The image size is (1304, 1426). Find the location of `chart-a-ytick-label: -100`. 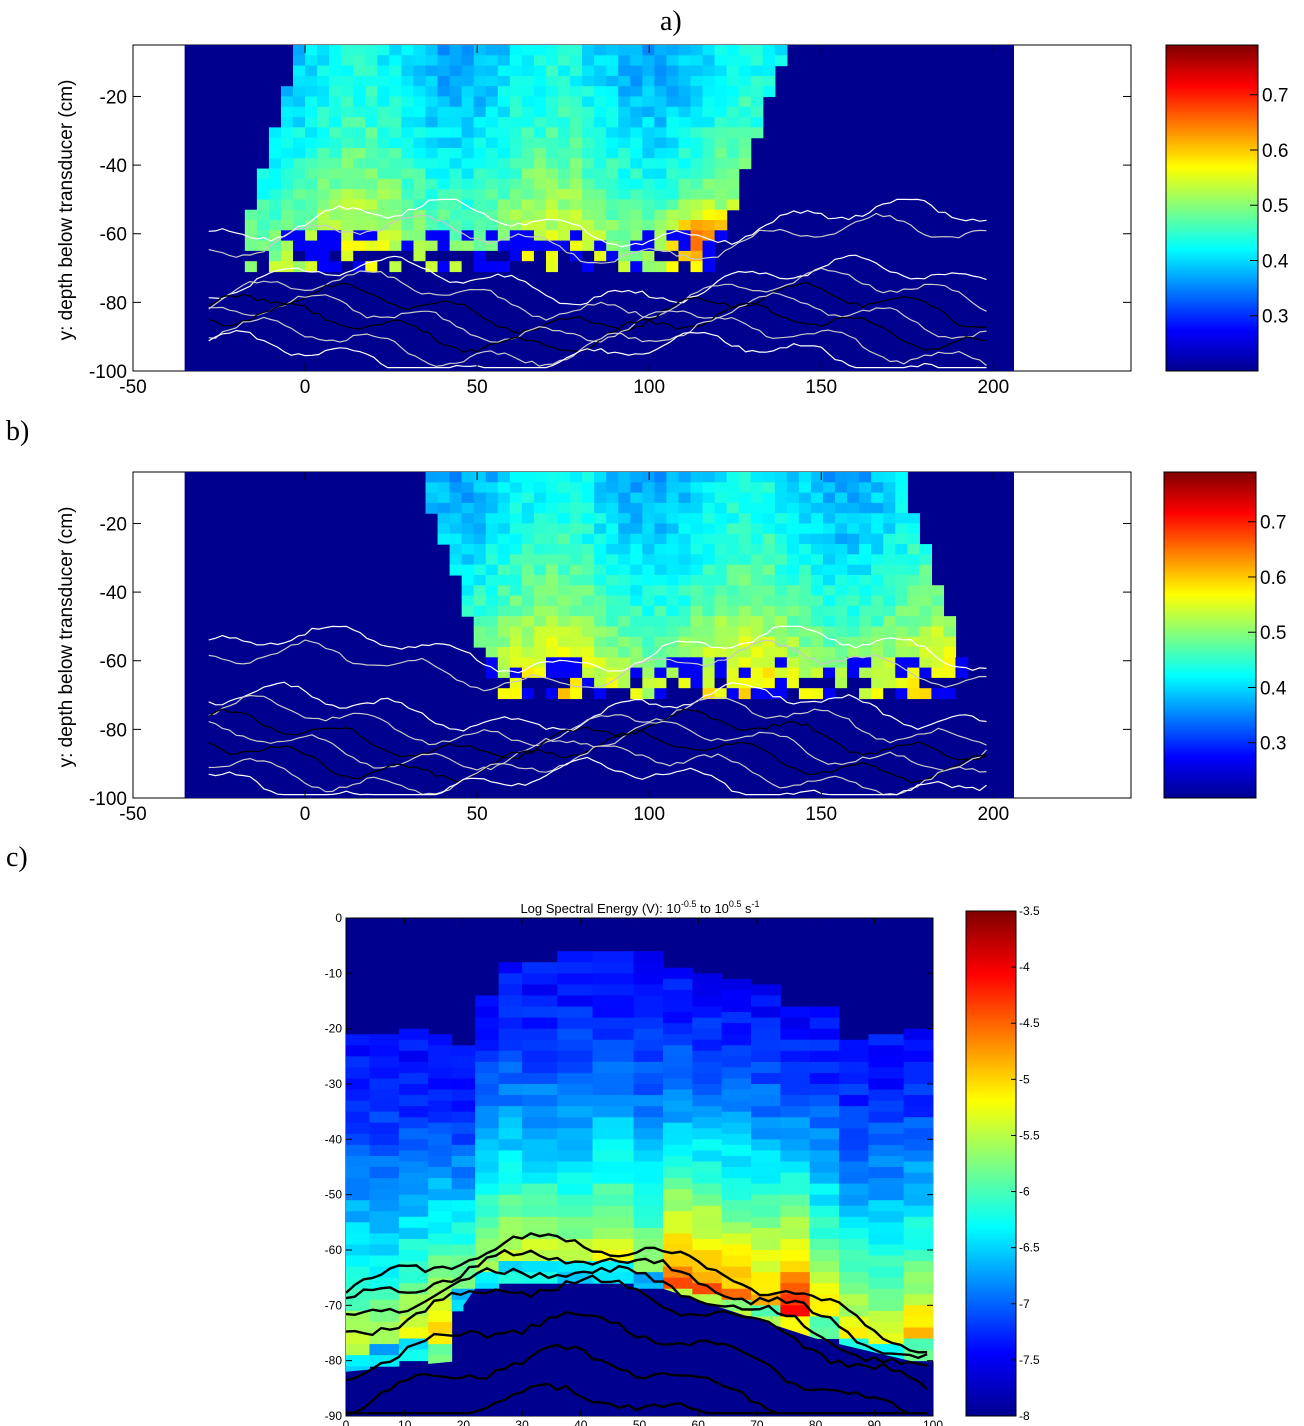

chart-a-ytick-label: -100 is located at coordinates (108, 372).